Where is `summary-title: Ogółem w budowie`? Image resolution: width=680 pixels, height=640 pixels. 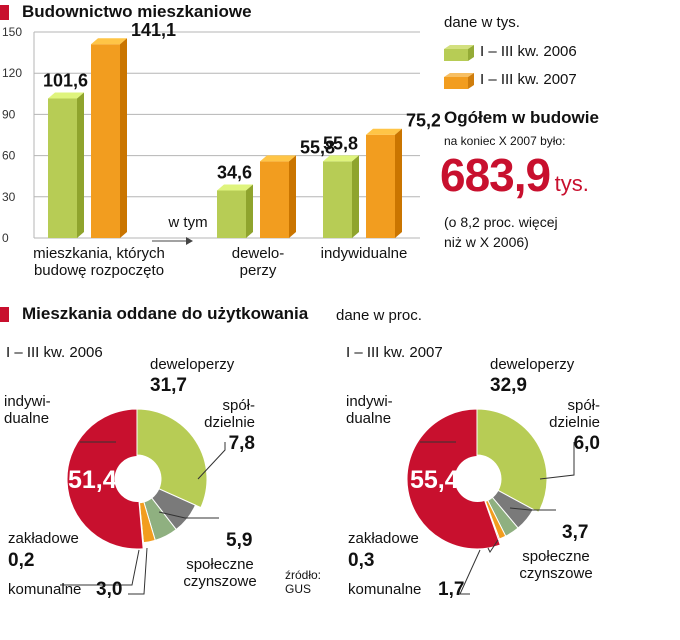 summary-title: Ogółem w budowie is located at coordinates (521, 117).